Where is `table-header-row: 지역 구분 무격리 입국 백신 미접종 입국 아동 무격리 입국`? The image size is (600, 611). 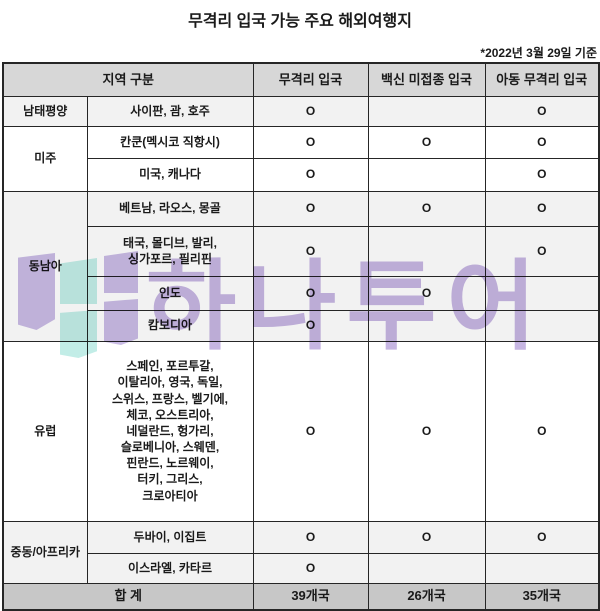 table-header-row: 지역 구분 무격리 입국 백신 미접종 입국 아동 무격리 입국 is located at coordinates (301, 79).